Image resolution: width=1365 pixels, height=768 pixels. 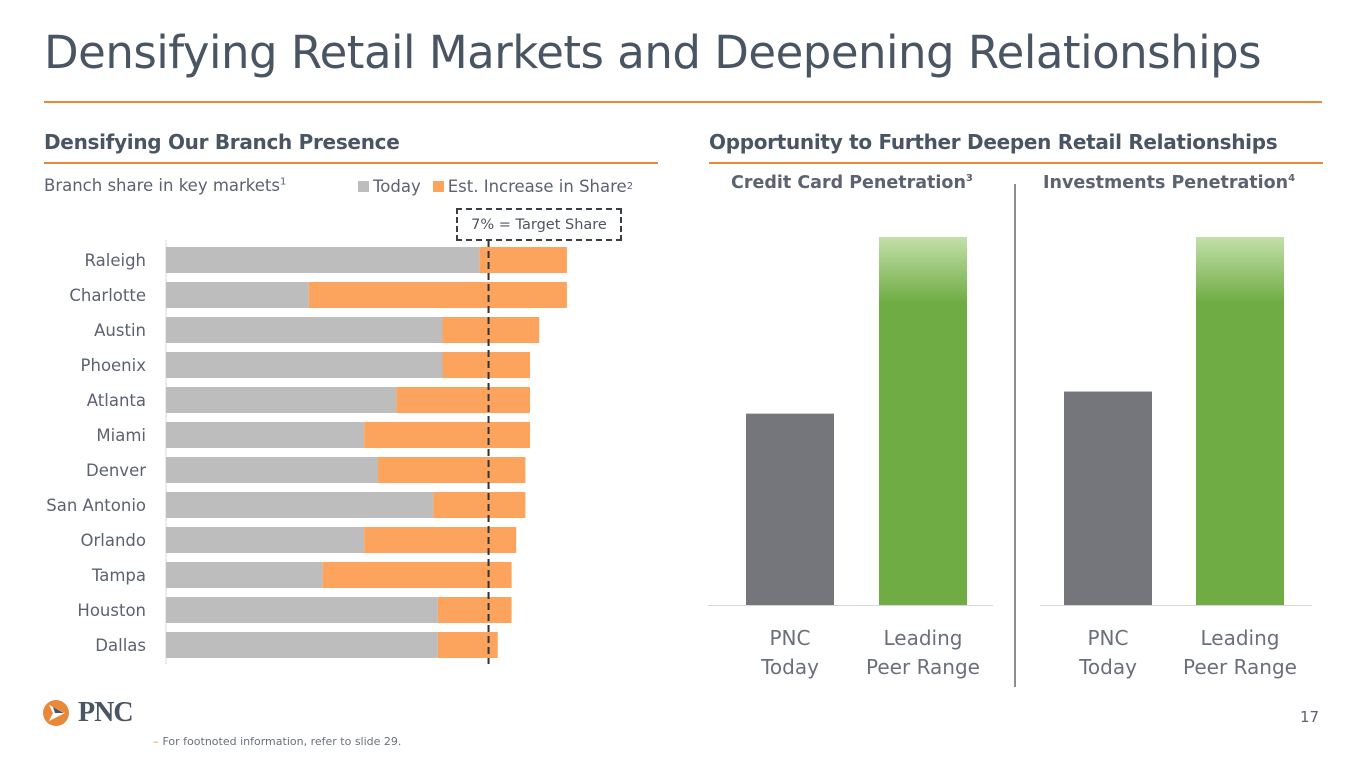 I want to click on category-label-charlotte: Charlotte, so click(x=107, y=295).